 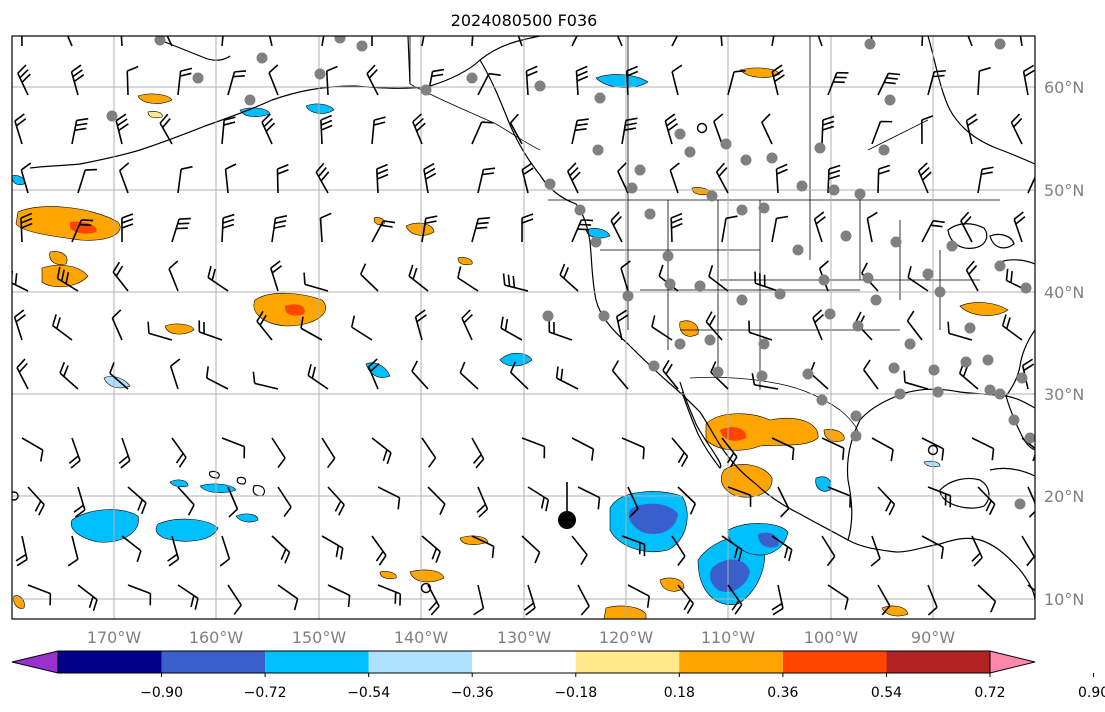 What do you see at coordinates (626, 637) in the screenshot?
I see `lon-tick-label: 120°W` at bounding box center [626, 637].